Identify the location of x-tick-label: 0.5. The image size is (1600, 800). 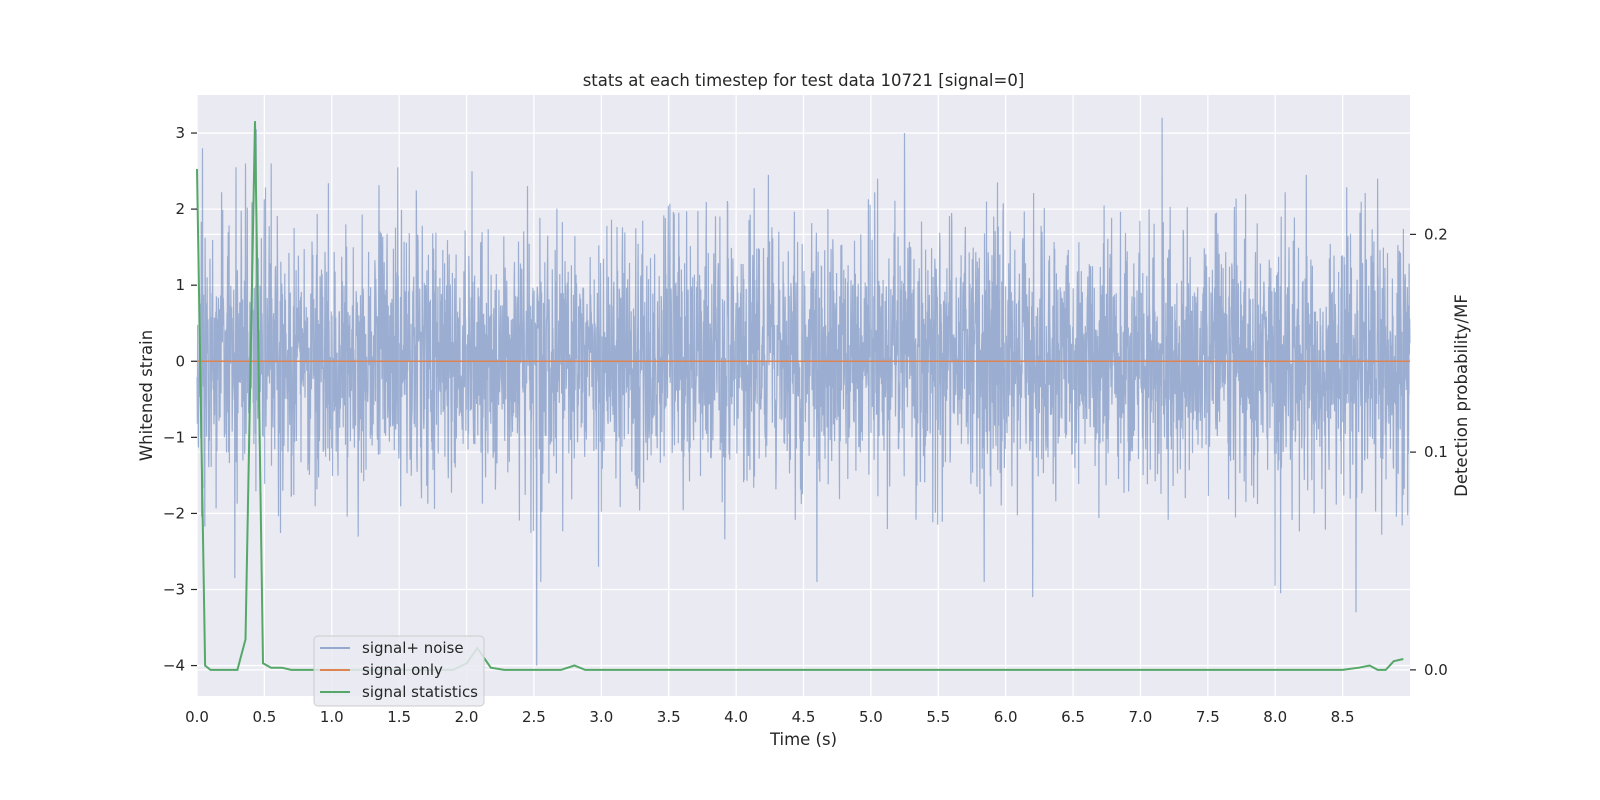
(264, 717).